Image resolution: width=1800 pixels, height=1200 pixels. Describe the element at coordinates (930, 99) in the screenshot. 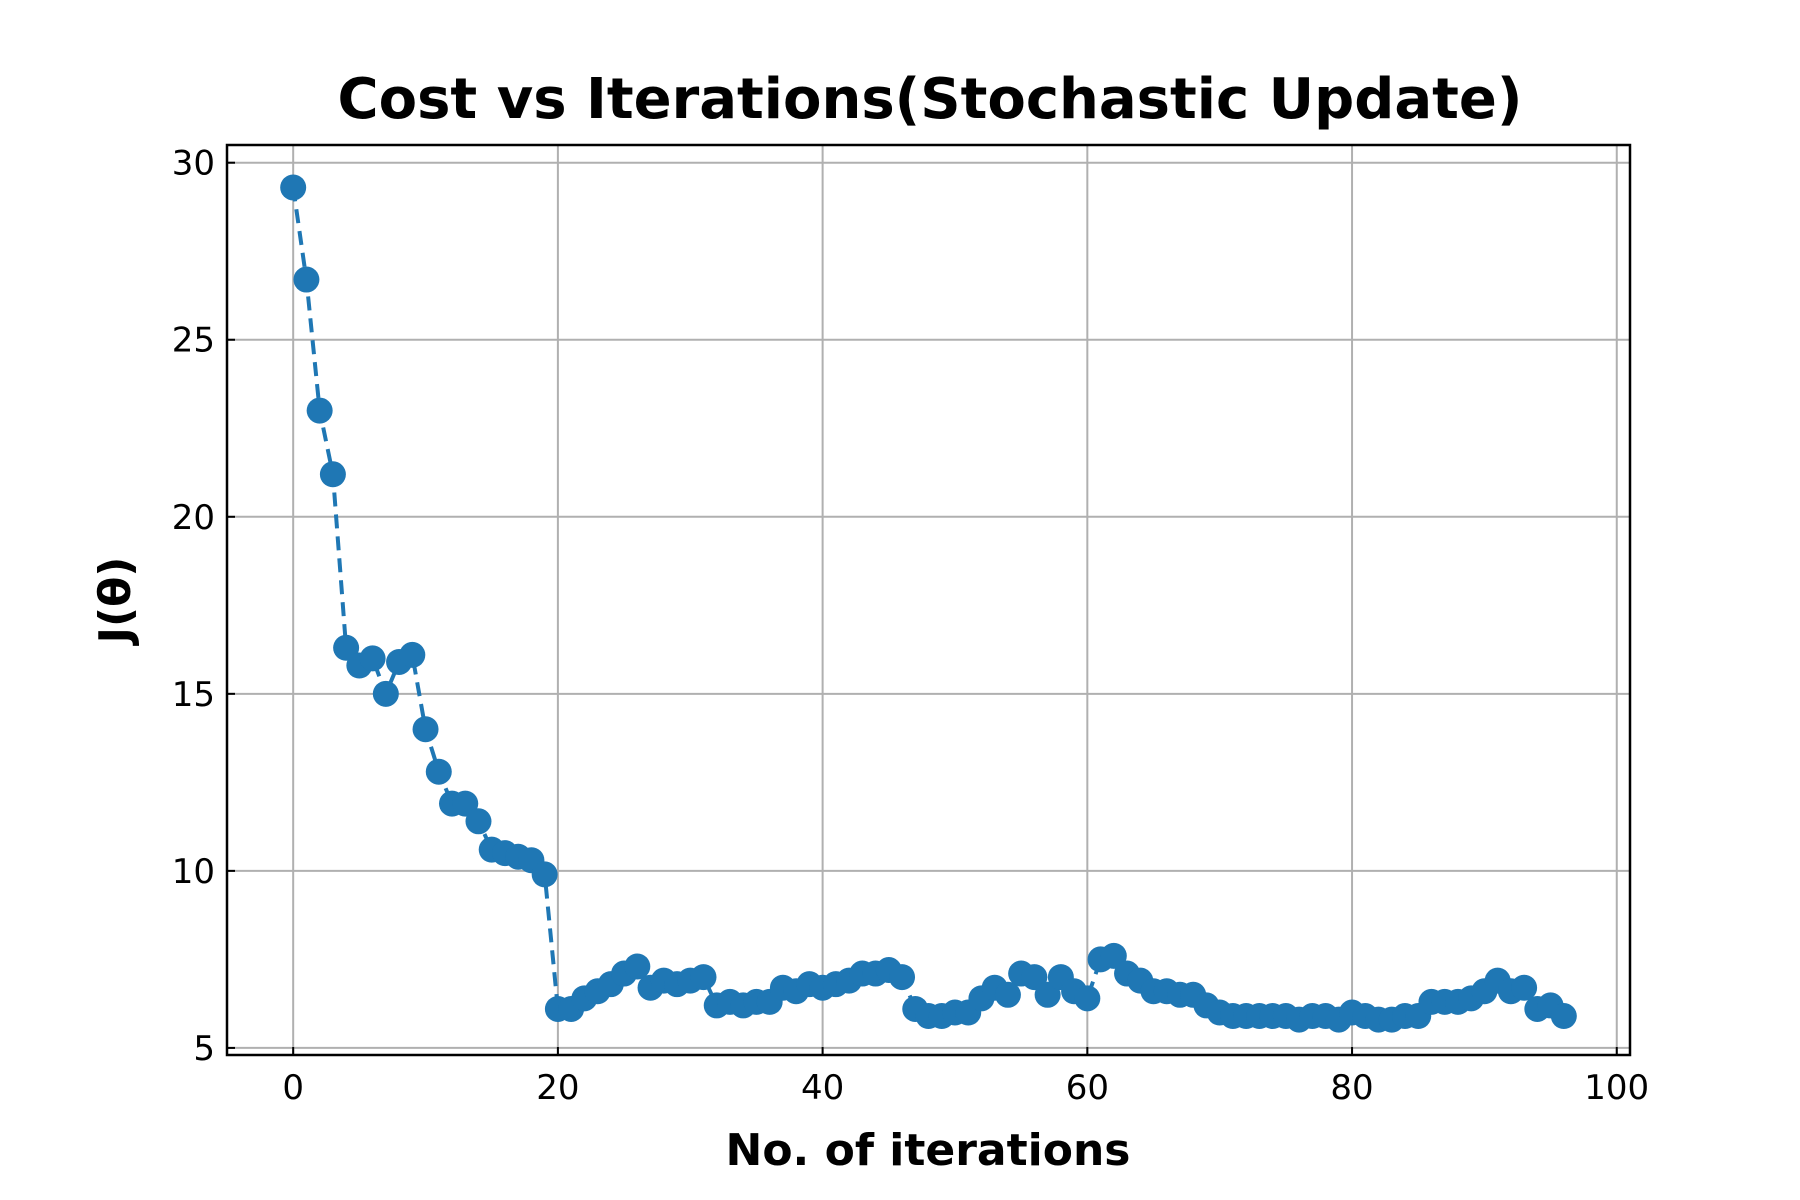

I see `chart-title: Cost vs Iterations(Stochastic Update)` at that location.